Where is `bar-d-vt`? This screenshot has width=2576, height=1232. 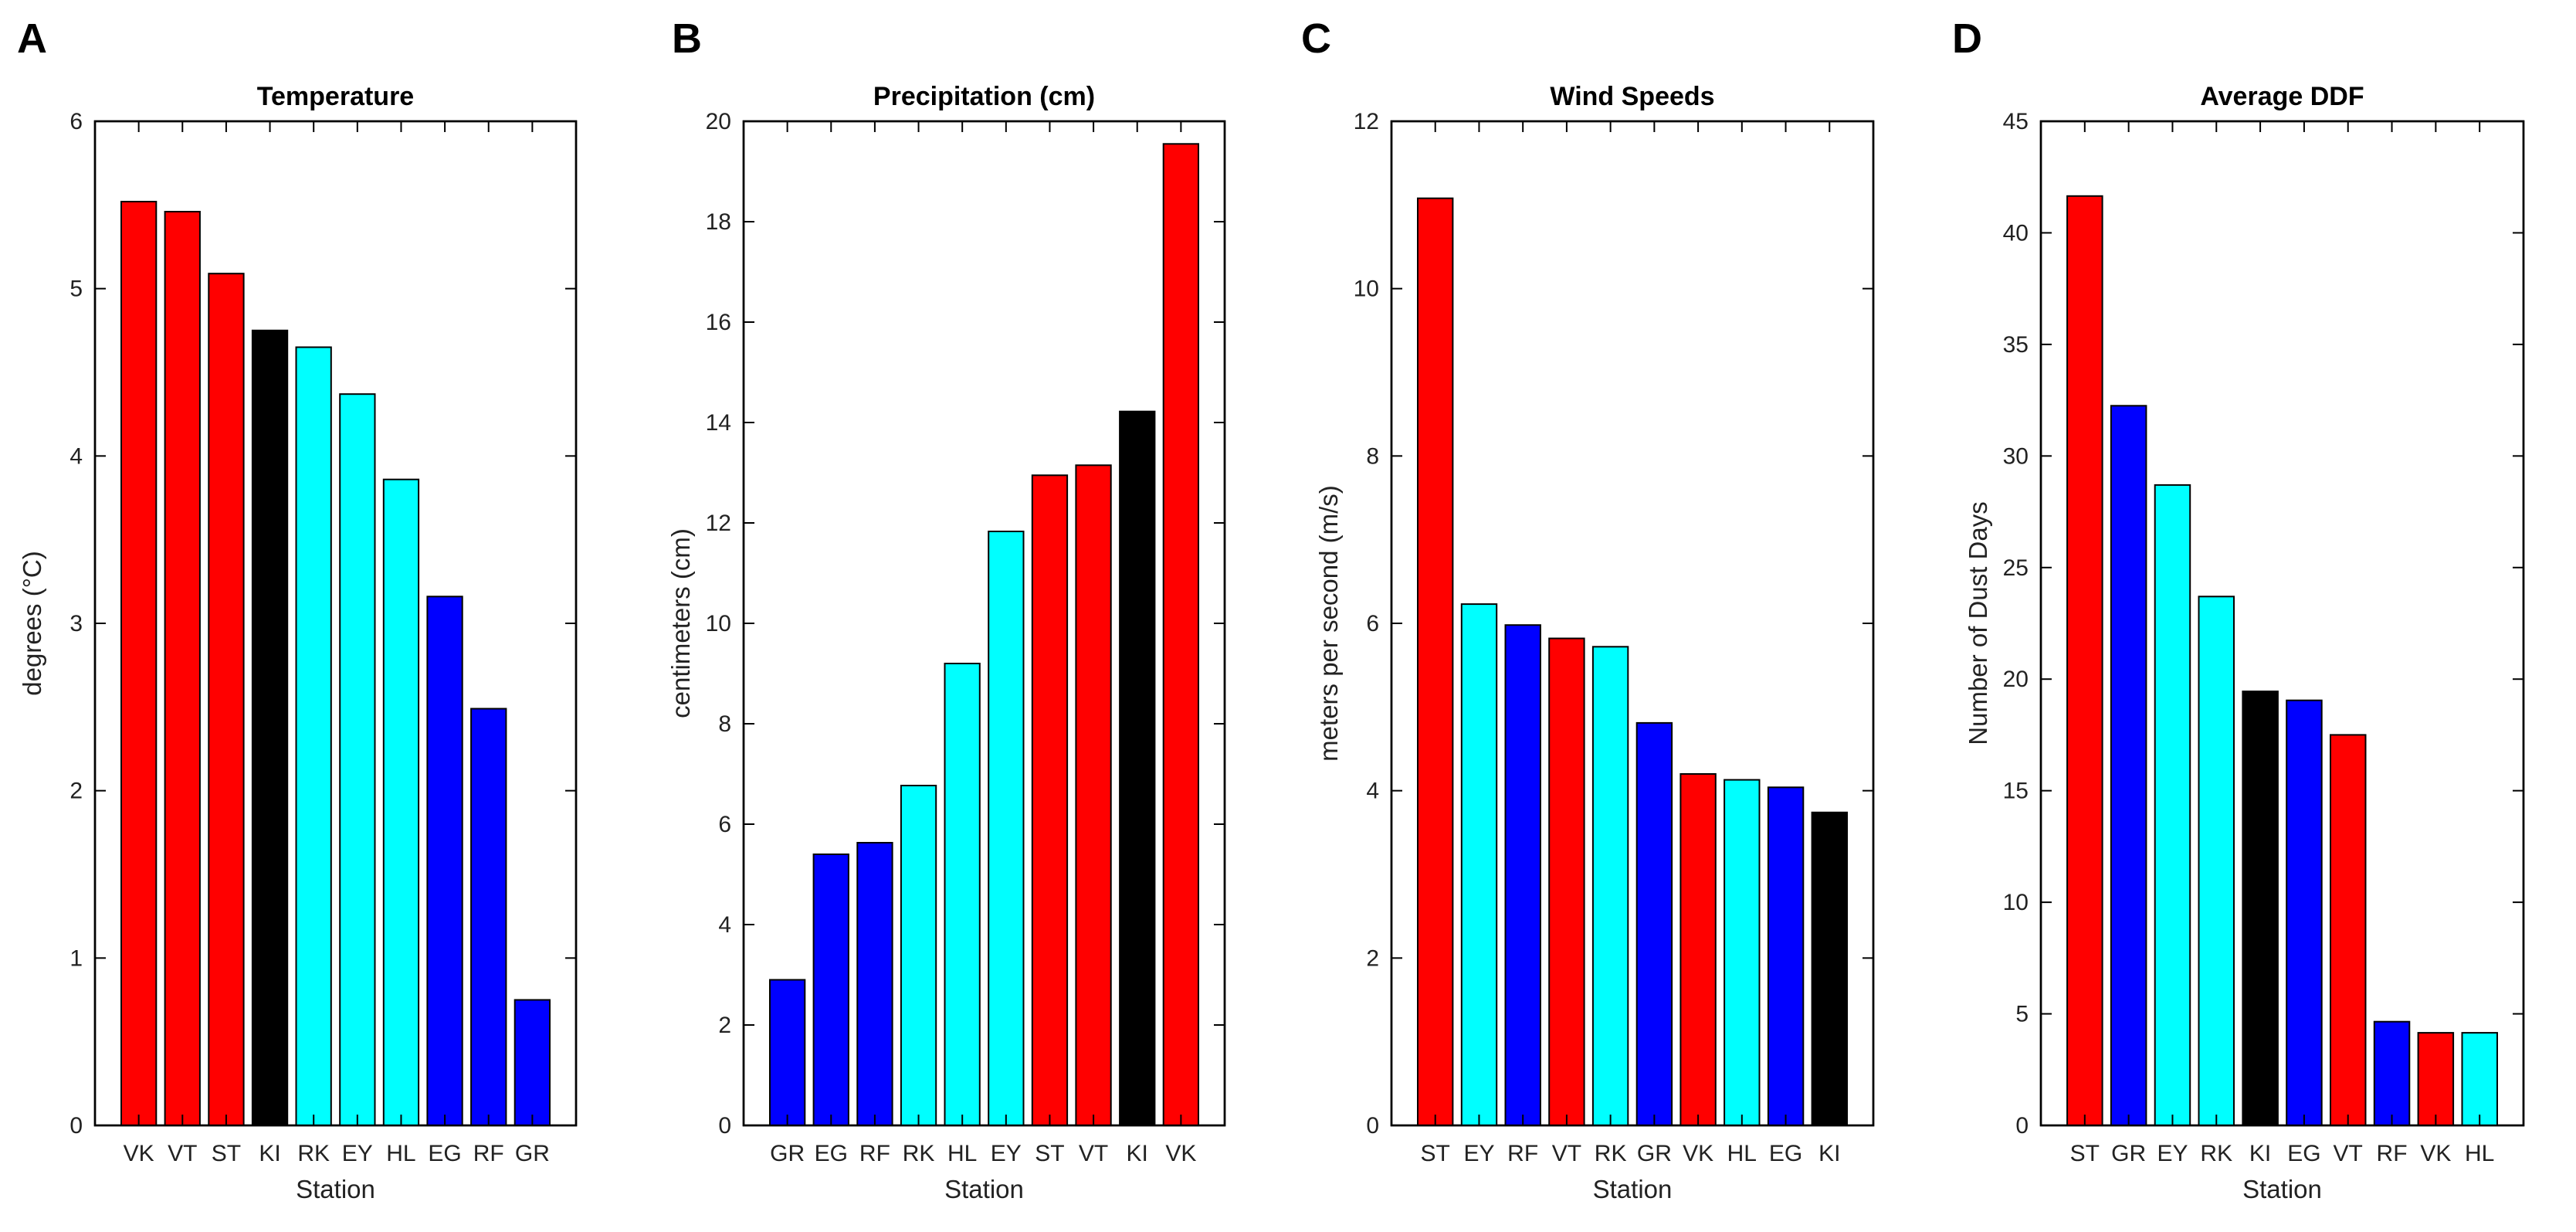
bar-d-vt is located at coordinates (2348, 931).